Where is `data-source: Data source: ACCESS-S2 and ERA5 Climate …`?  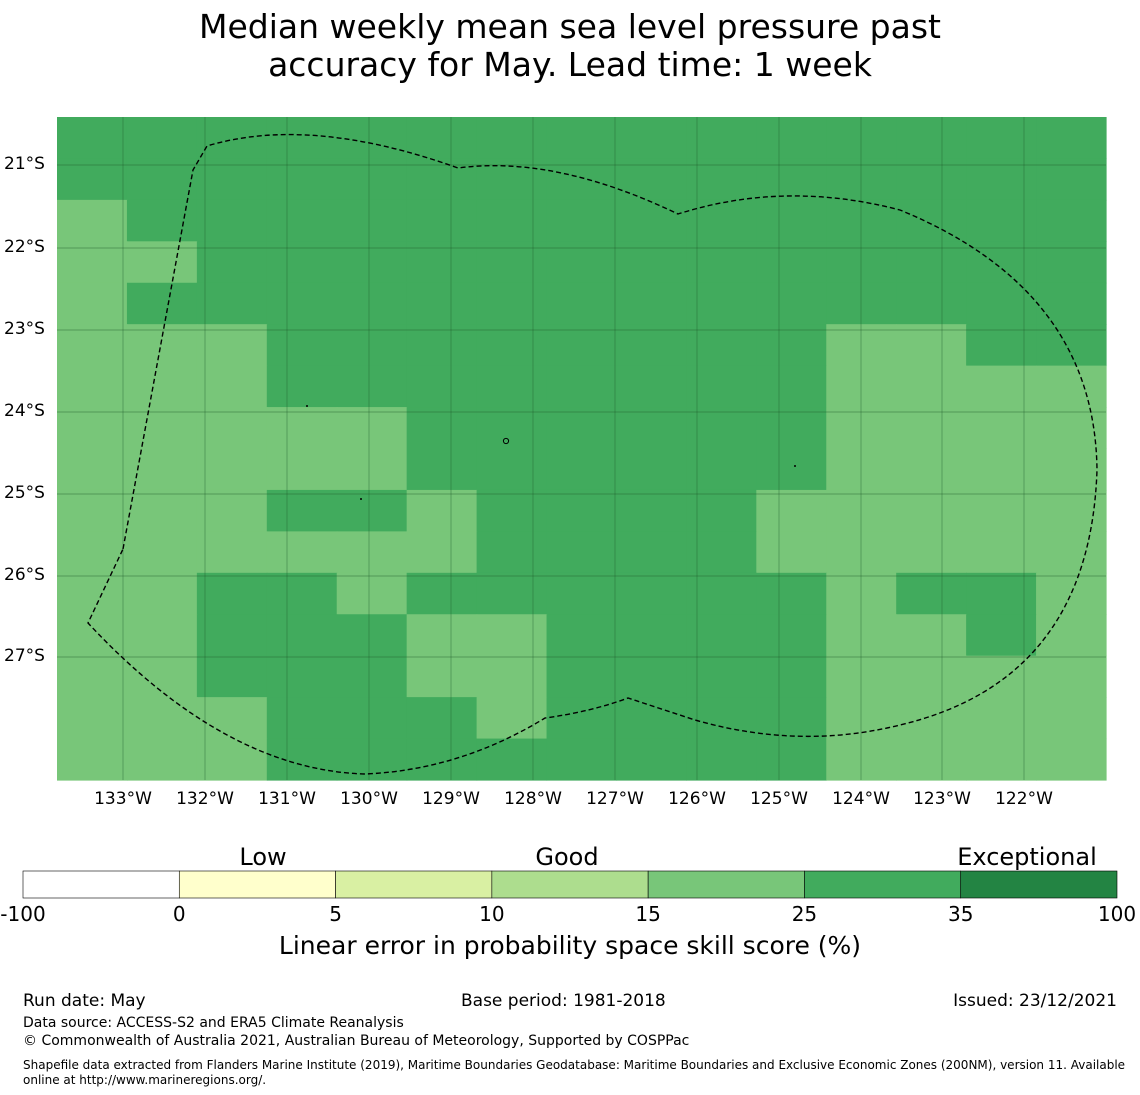
data-source: Data source: ACCESS-S2 and ERA5 Climate … is located at coordinates (213, 1023).